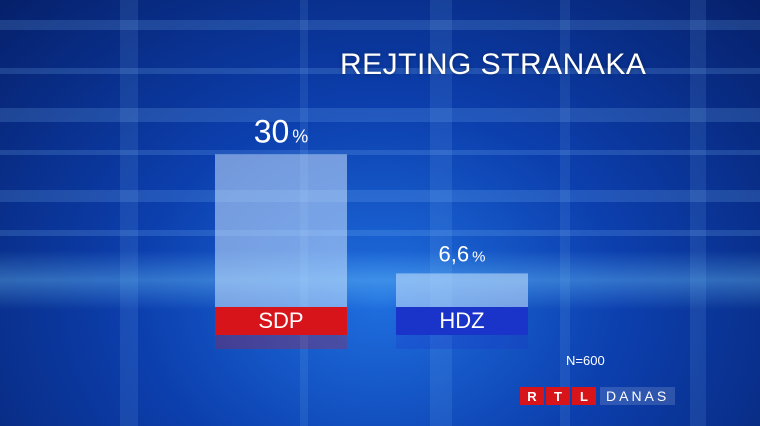  Describe the element at coordinates (598, 396) in the screenshot. I see `channel-logo: R T L DANAS` at that location.